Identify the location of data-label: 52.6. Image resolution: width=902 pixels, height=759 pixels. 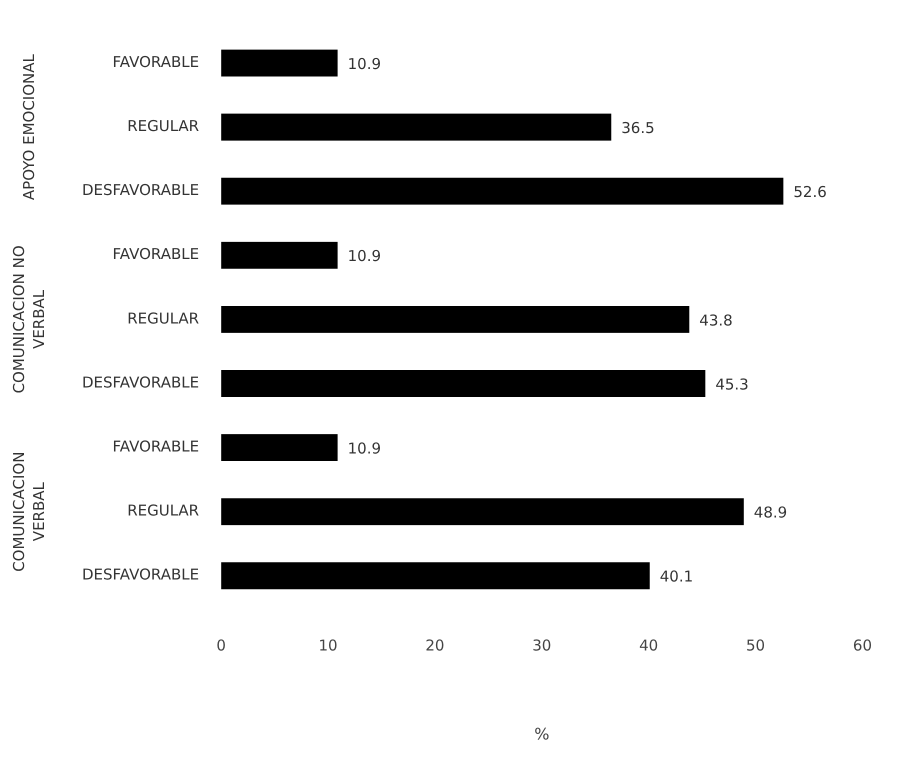
(810, 192).